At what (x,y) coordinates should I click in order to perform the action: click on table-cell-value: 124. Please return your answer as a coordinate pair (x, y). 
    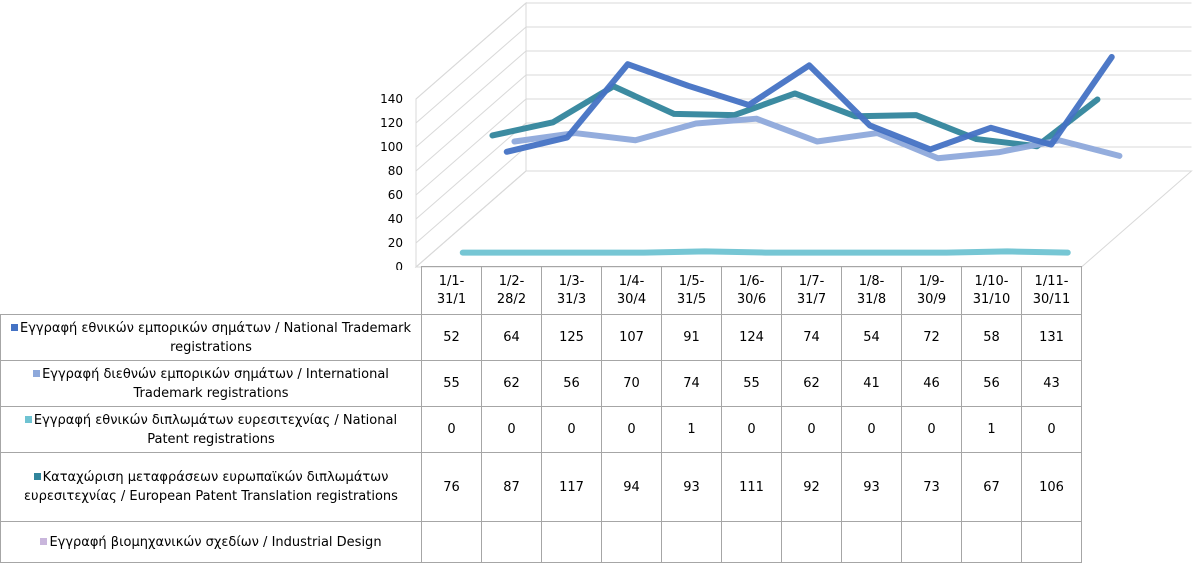
    Looking at the image, I should click on (751, 337).